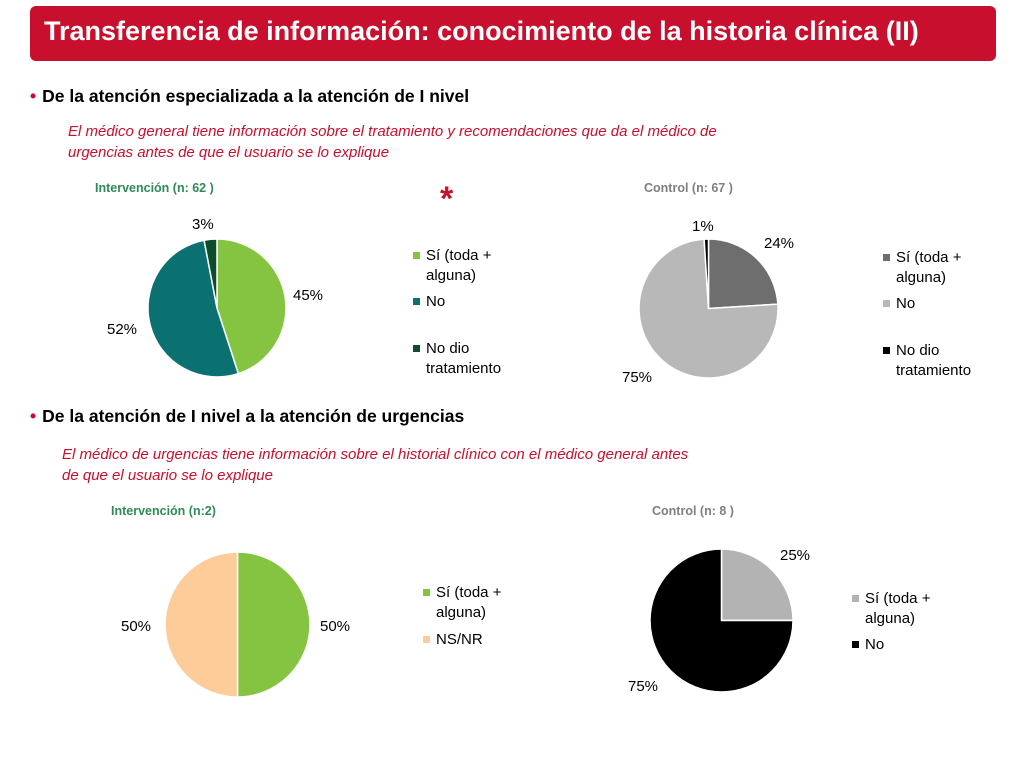 The width and height of the screenshot is (1024, 768). I want to click on chart2-label-notreat: 1%, so click(703, 226).